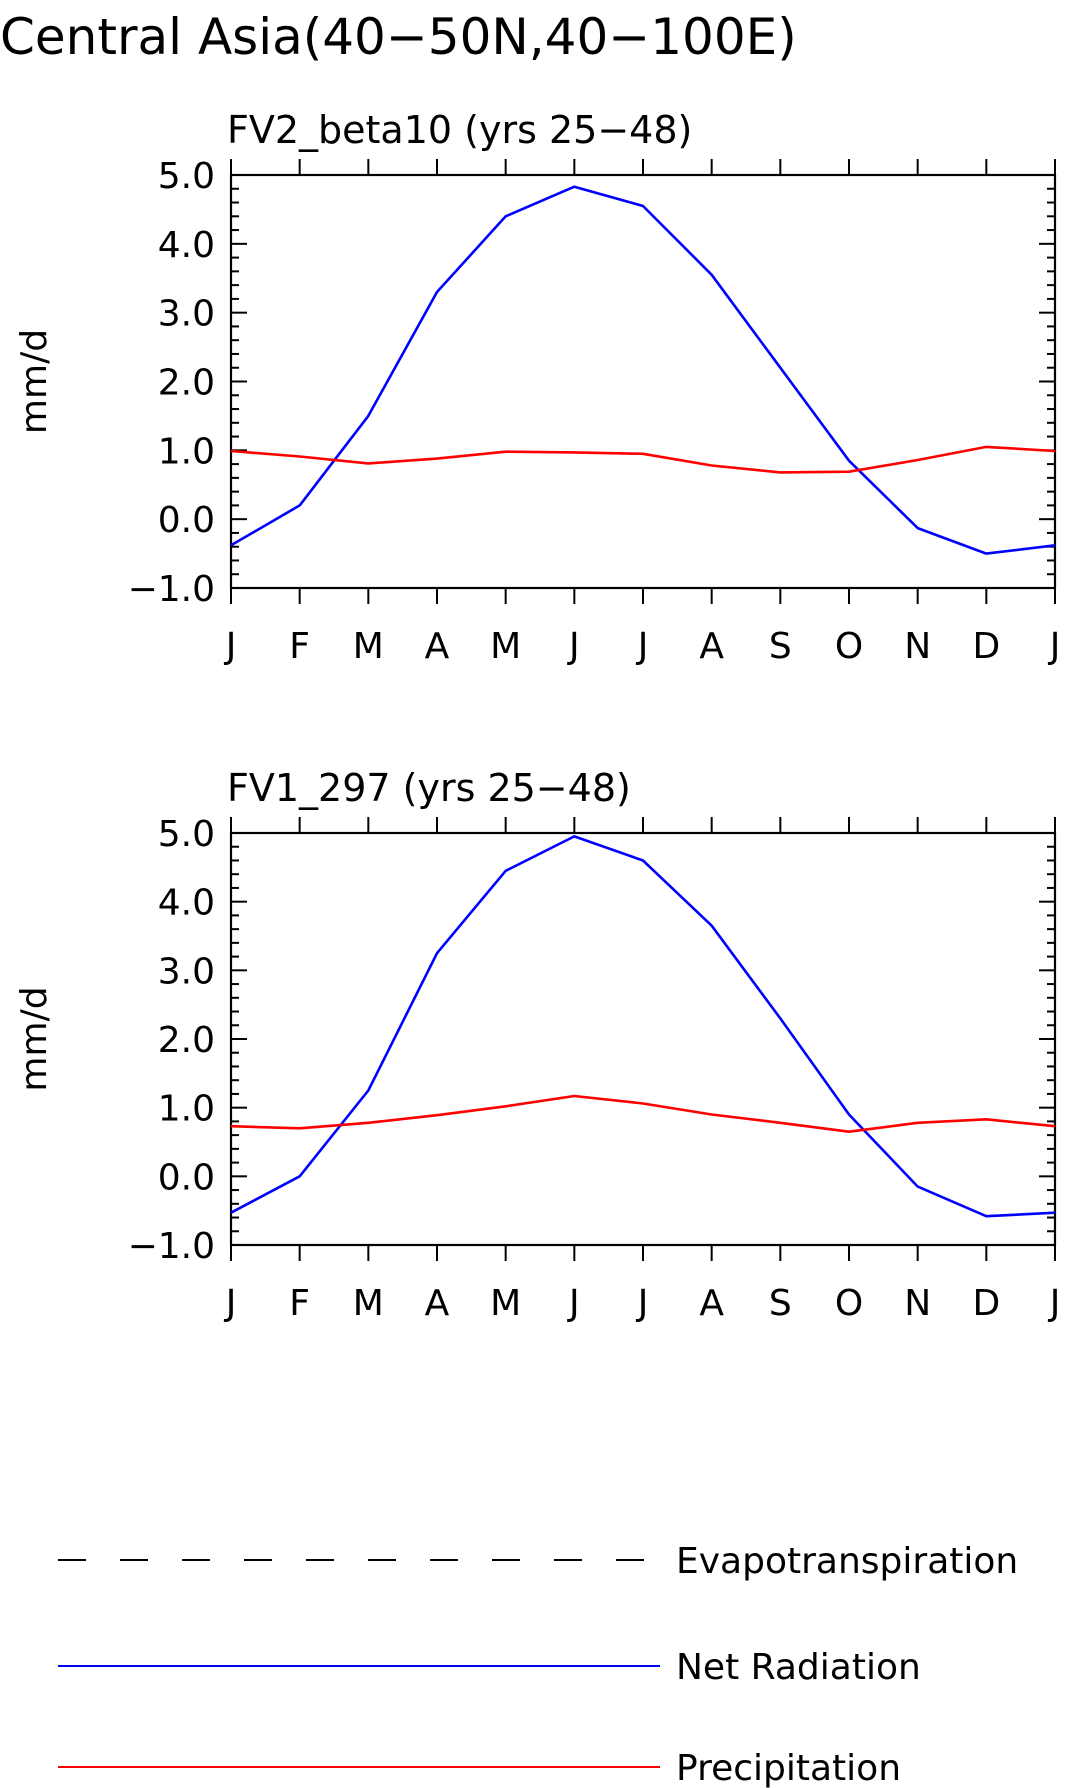  Describe the element at coordinates (398, 37) in the screenshot. I see `figure-title: Central Asia(40−50N,40−100E)` at that location.